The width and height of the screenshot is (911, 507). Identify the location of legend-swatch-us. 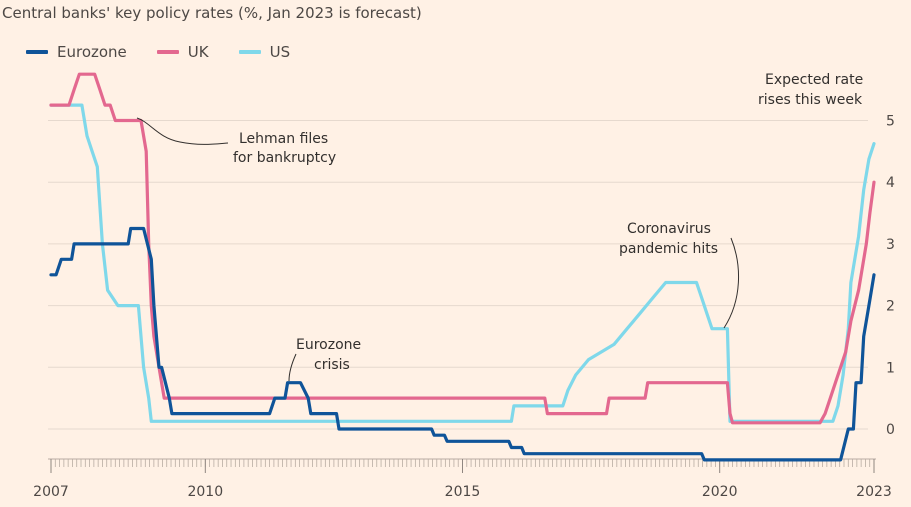
(249, 52).